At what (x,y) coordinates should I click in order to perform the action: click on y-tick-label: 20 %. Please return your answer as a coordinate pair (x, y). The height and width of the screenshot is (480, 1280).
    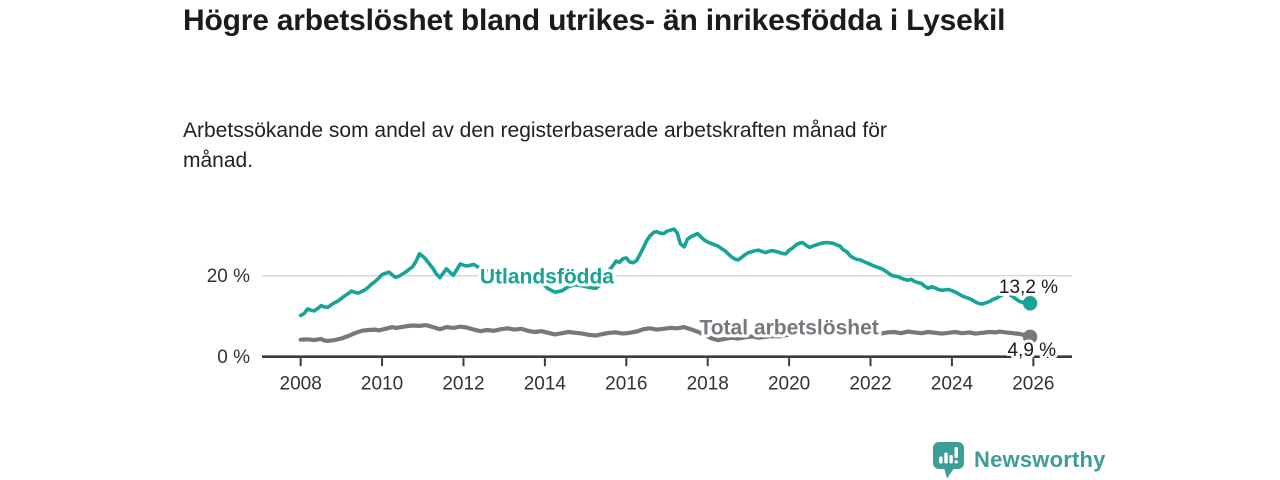
    Looking at the image, I should click on (228, 276).